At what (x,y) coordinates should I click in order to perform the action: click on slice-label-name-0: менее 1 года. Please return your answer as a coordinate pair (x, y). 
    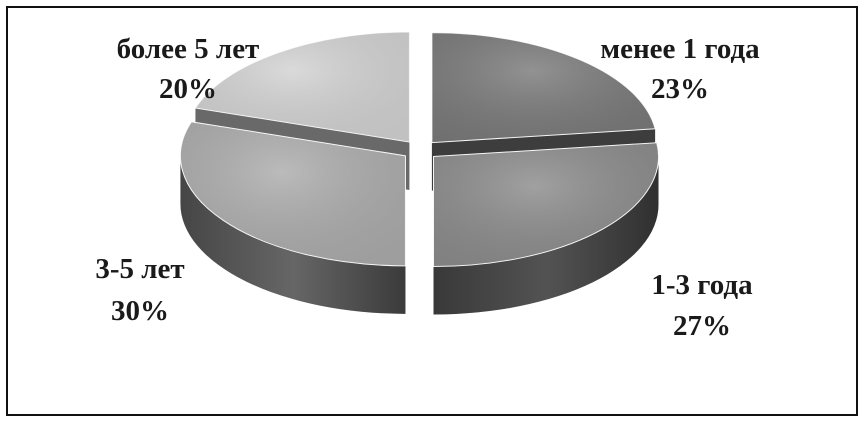
    Looking at the image, I should click on (680, 49).